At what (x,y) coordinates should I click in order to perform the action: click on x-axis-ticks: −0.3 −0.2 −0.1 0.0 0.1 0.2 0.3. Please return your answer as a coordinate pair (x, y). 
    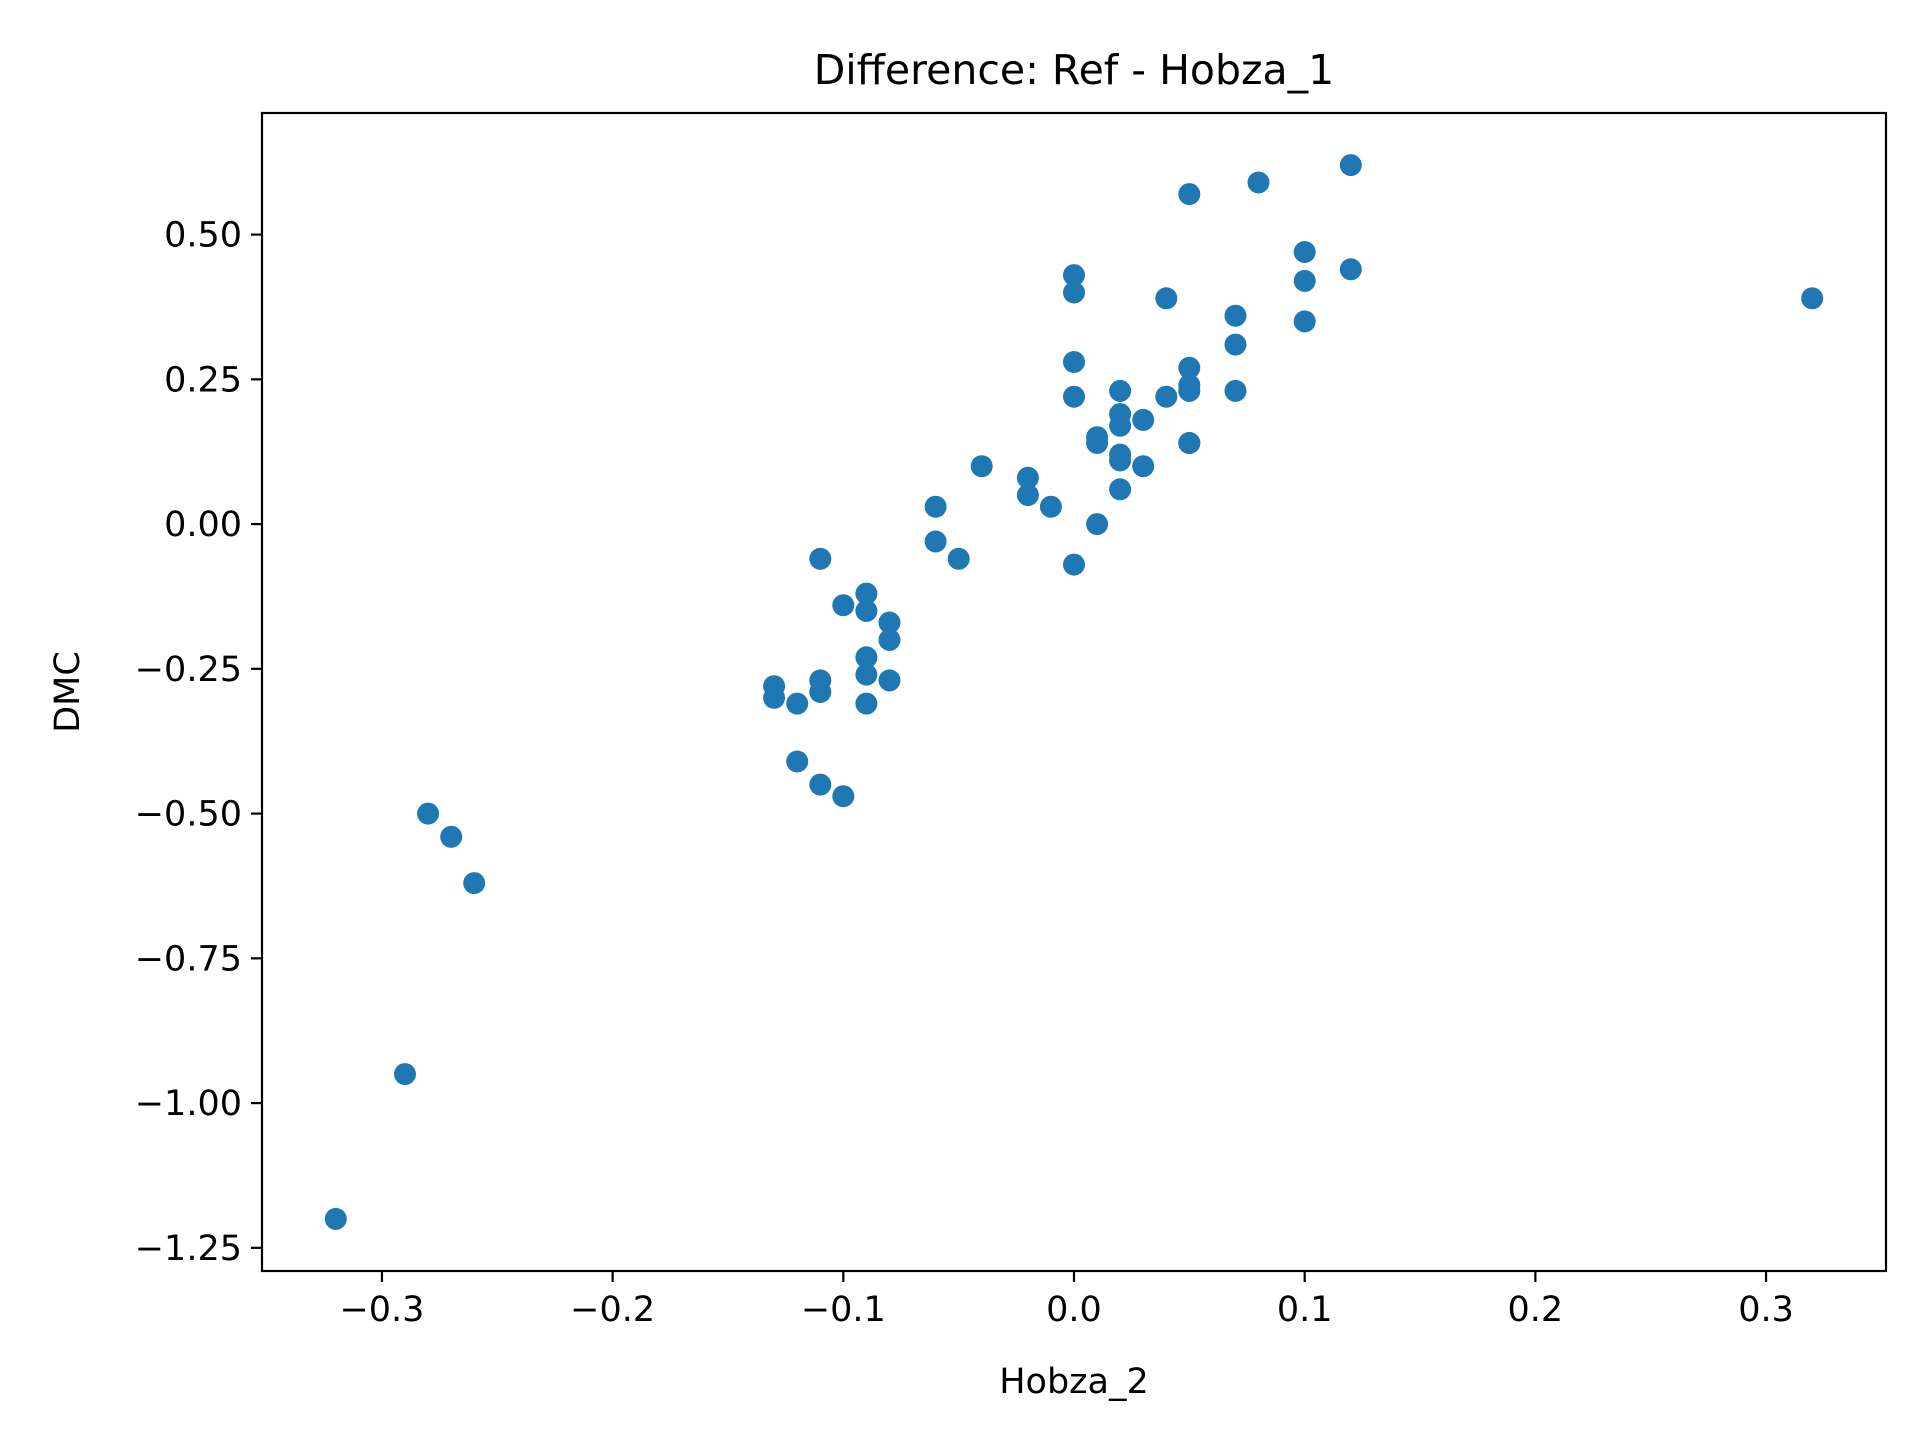
    Looking at the image, I should click on (1066, 1300).